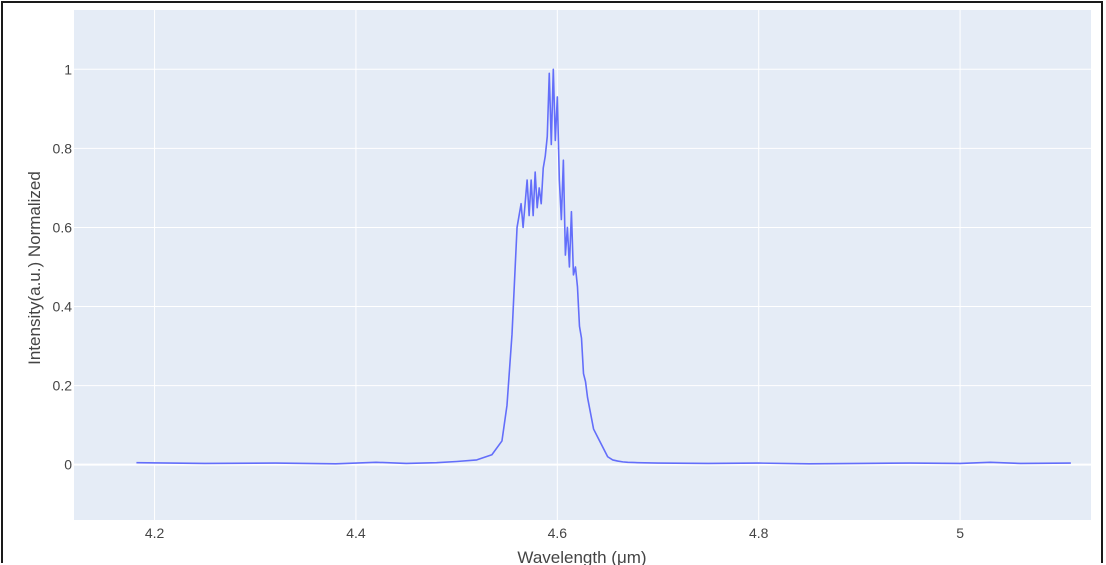 The height and width of the screenshot is (565, 1106). I want to click on x-axis-title: Wavelength (μm), so click(581, 556).